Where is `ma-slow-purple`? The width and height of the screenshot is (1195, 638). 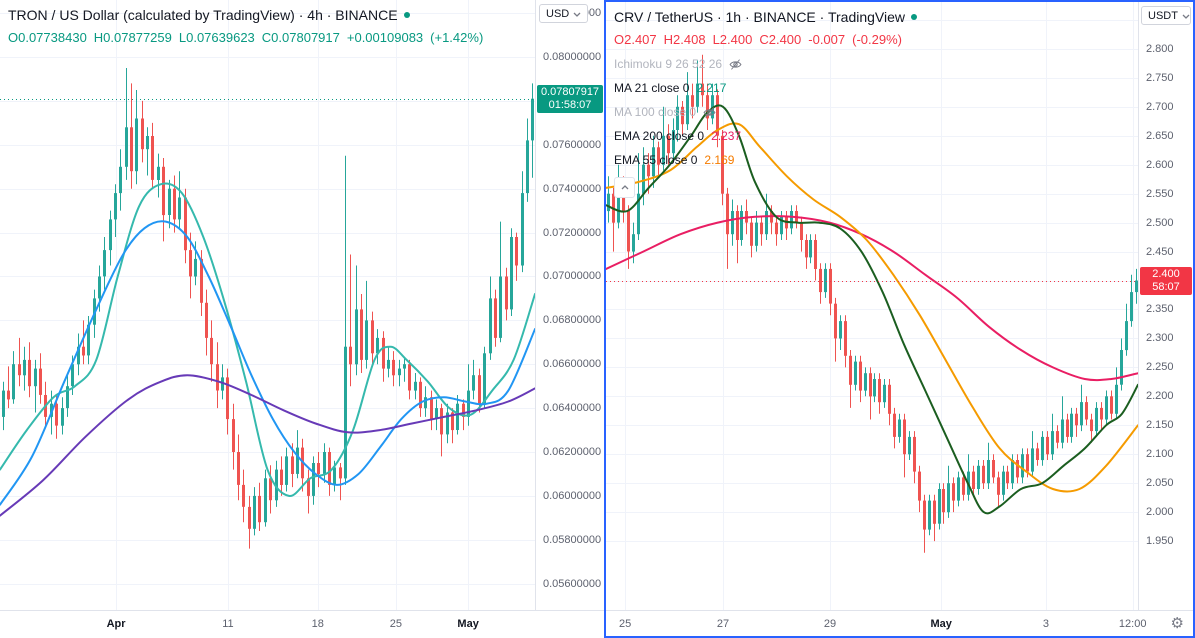
ma-slow-purple is located at coordinates (267, 445).